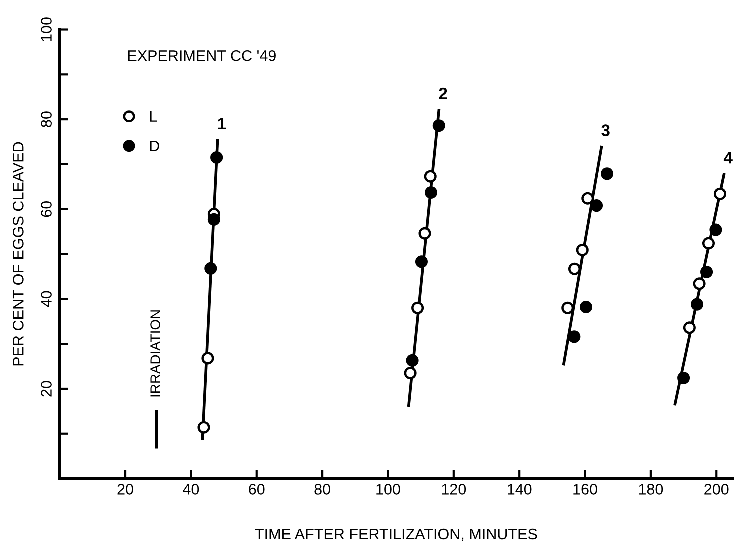 This screenshot has height=541, width=748. I want to click on y-tick-label: 80, so click(46, 120).